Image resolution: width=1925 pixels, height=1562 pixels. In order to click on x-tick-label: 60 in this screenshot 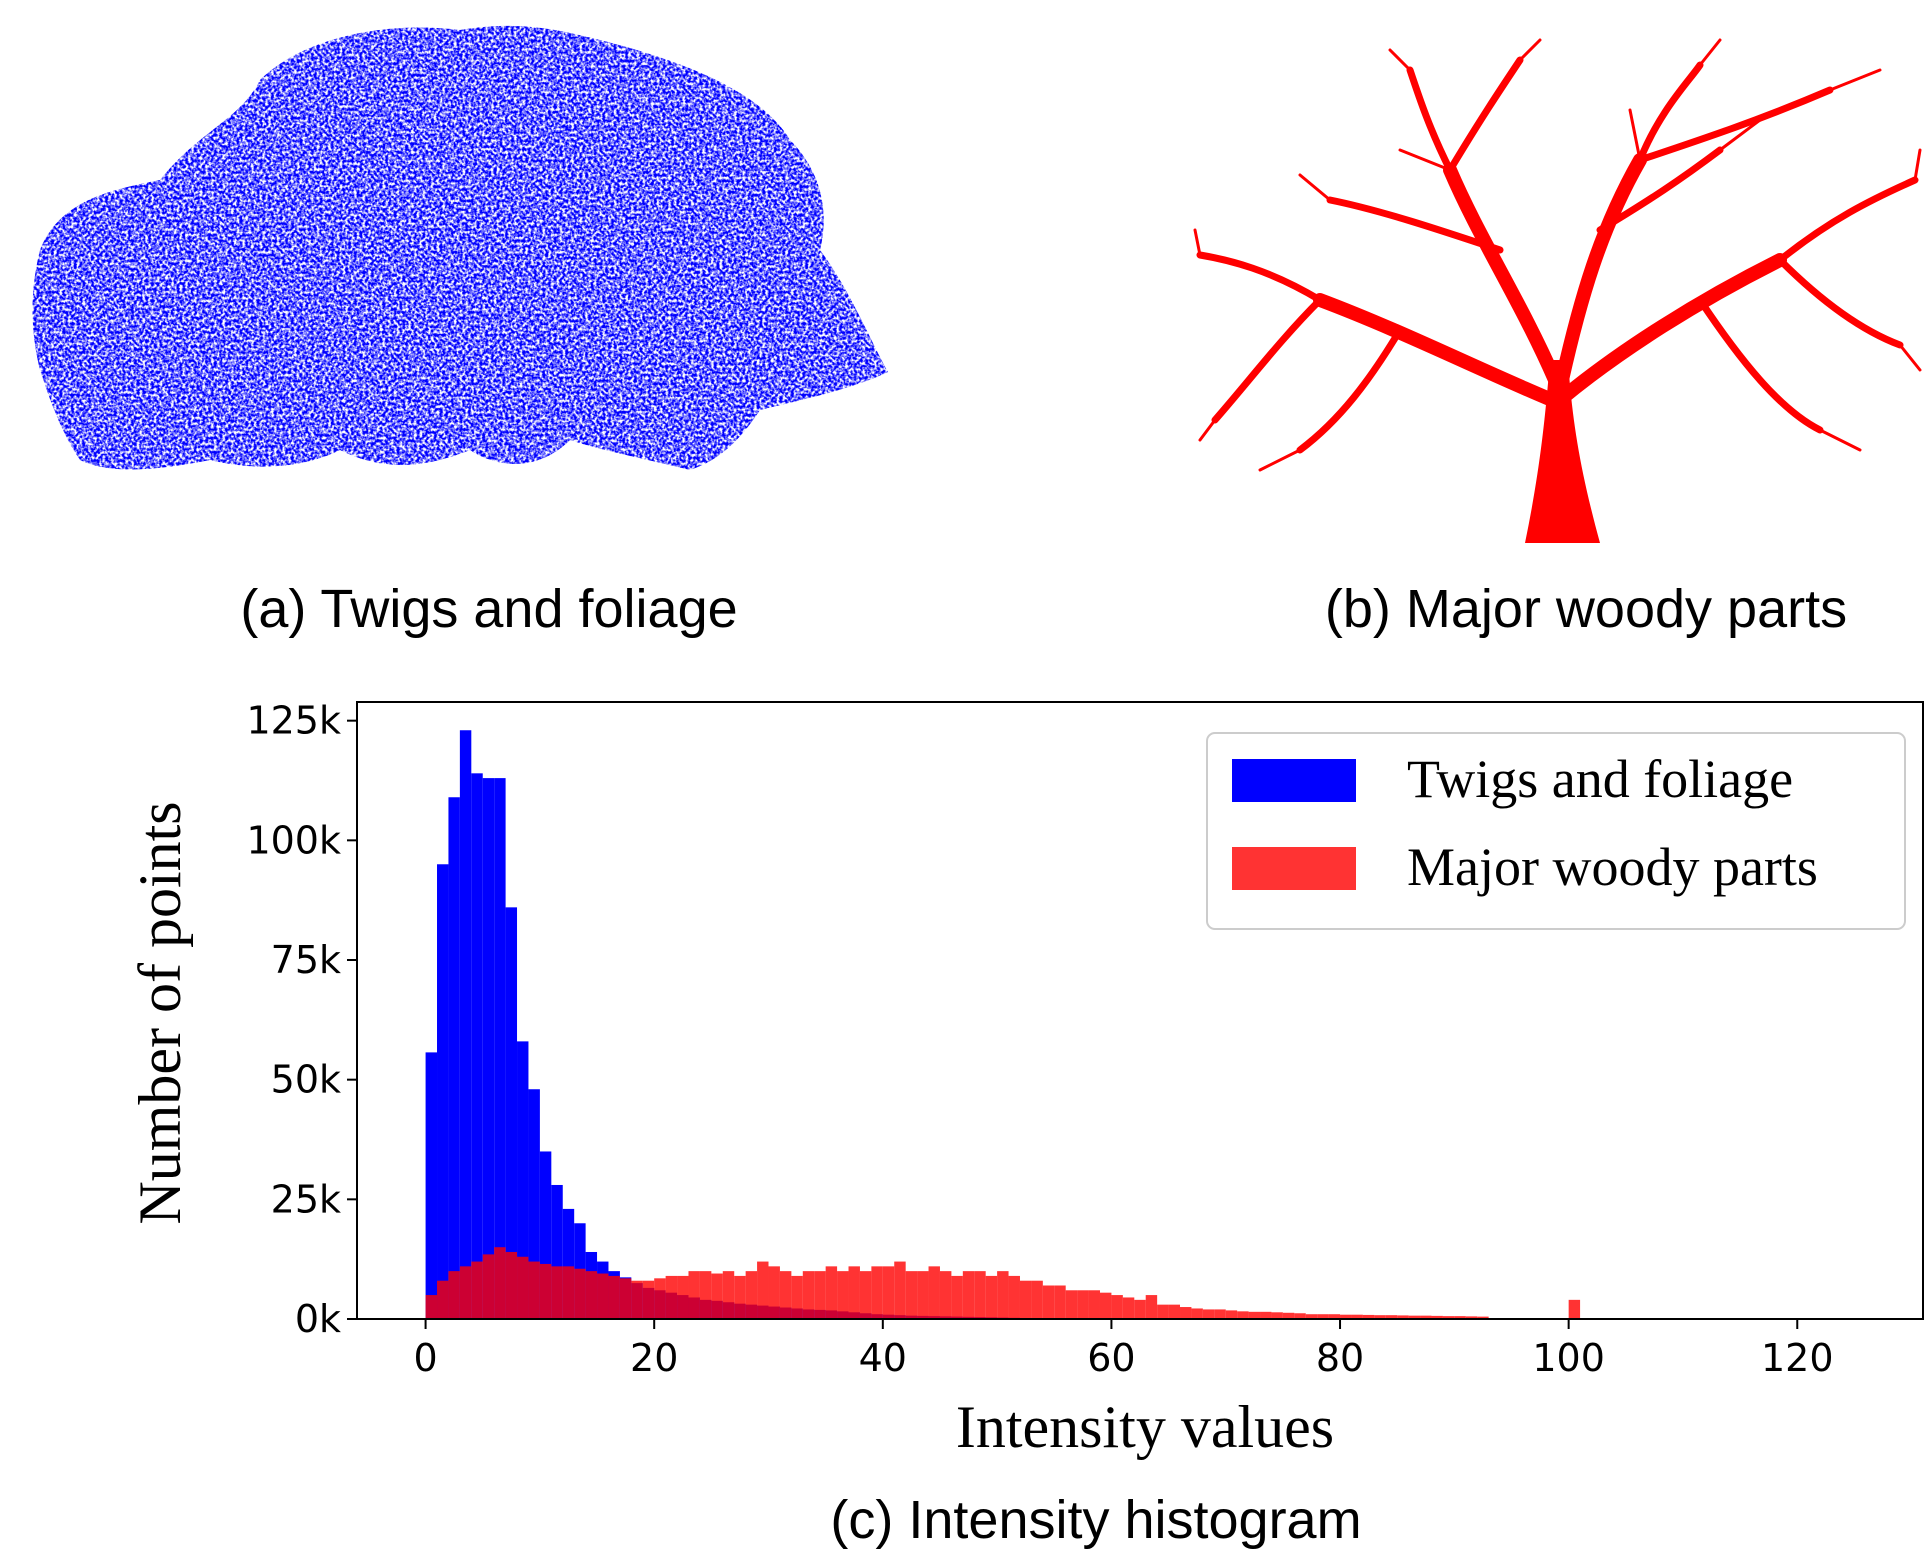, I will do `click(1111, 1358)`.